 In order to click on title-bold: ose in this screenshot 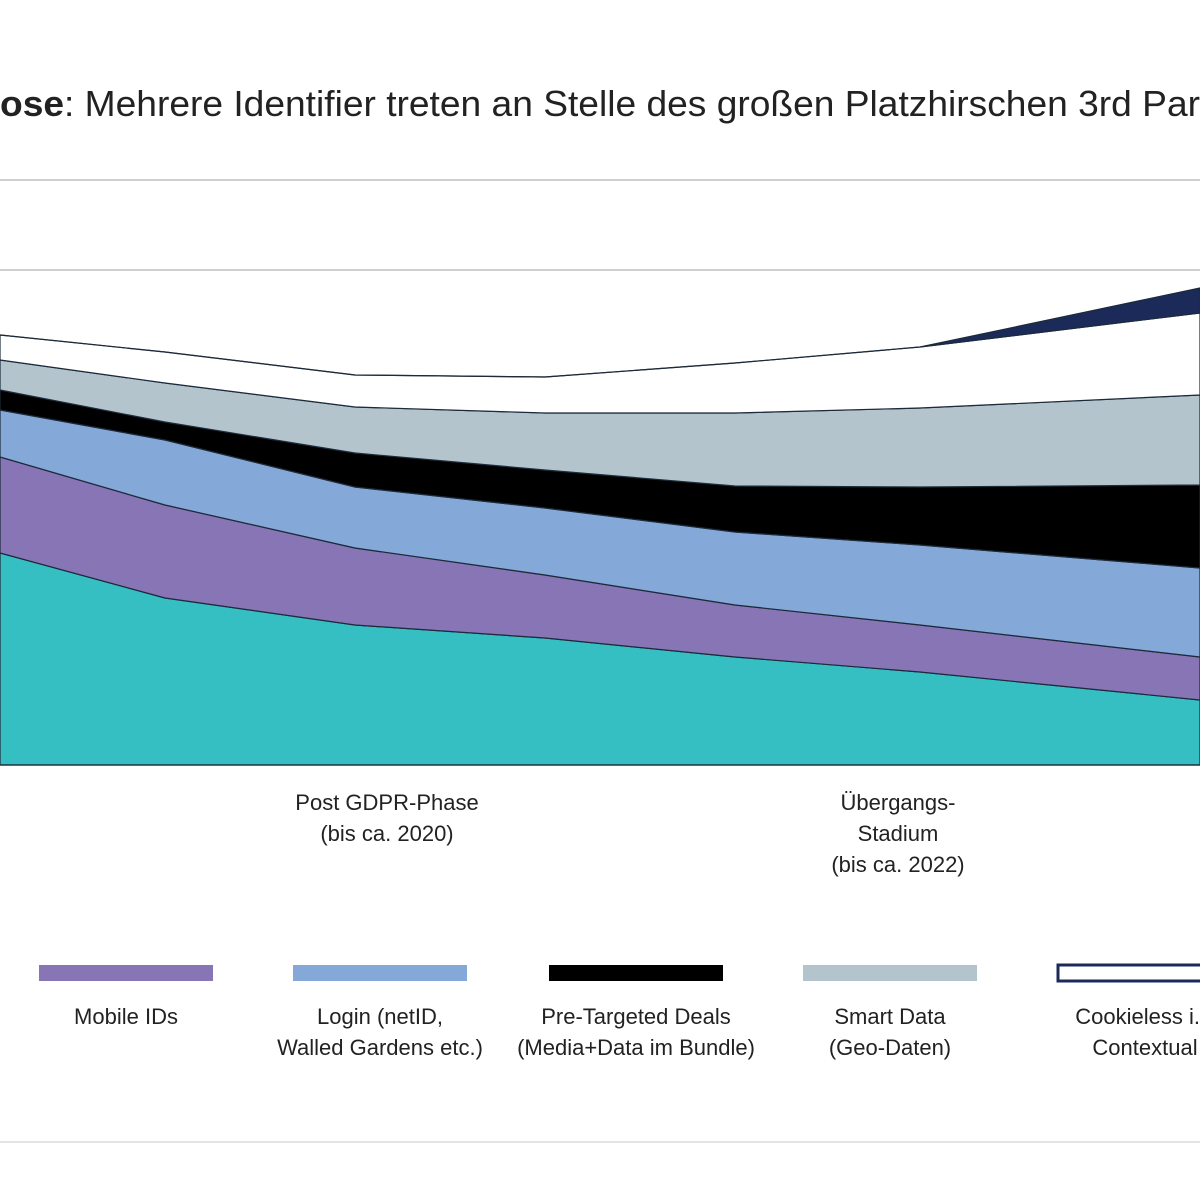, I will do `click(32, 103)`.